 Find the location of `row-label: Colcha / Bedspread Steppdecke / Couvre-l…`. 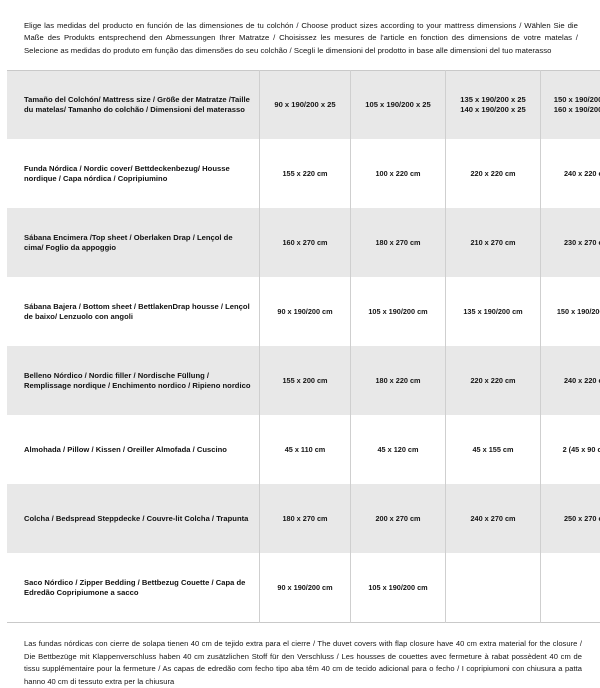

row-label: Colcha / Bedspread Steppdecke / Couvre-l… is located at coordinates (133, 518).